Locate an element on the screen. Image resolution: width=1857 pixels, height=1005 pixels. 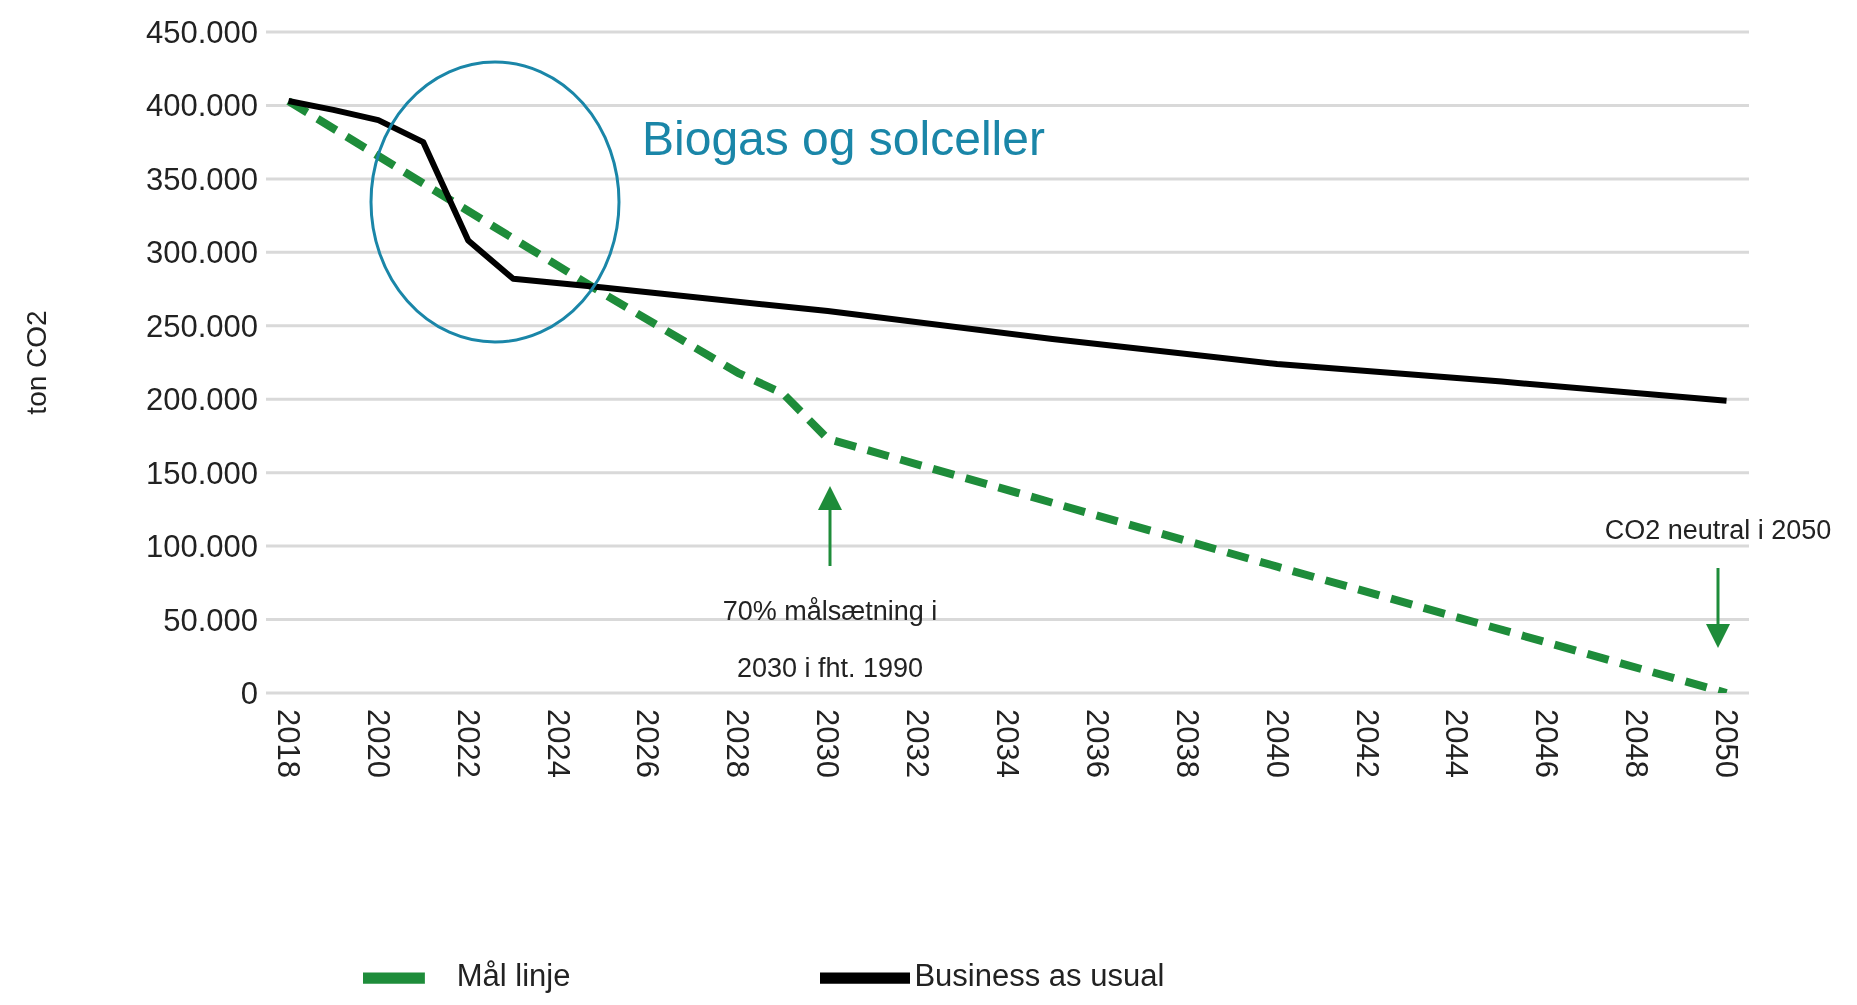
y-tick-label: 350.000 is located at coordinates (201, 179).